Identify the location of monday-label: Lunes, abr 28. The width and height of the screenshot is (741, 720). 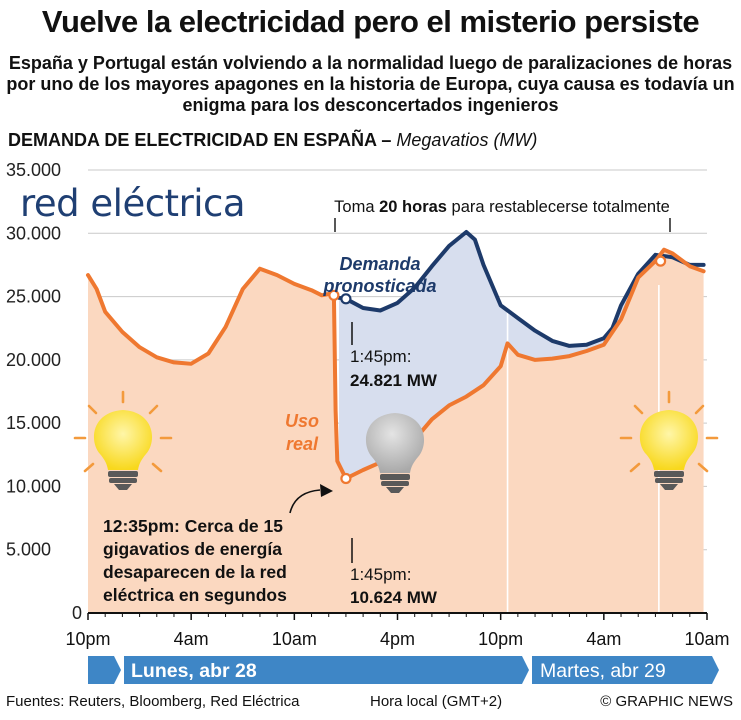
(194, 671).